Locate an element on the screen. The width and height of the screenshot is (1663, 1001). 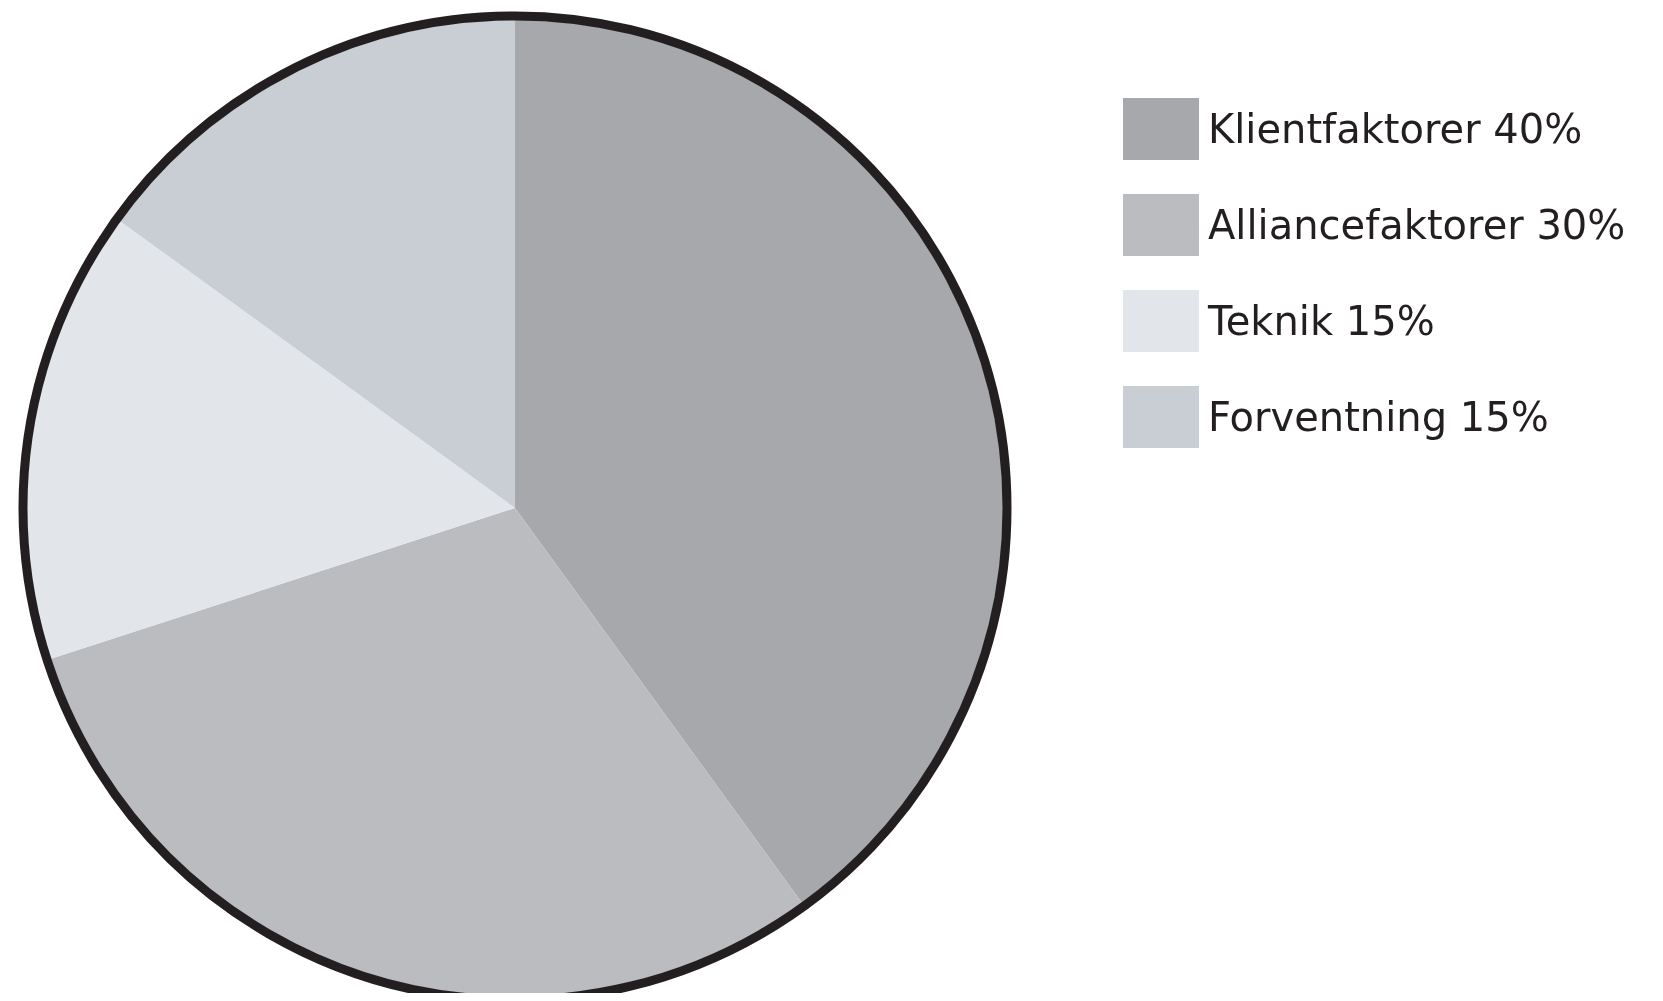
legend-label: Klientfaktorer 40% is located at coordinates (1395, 129).